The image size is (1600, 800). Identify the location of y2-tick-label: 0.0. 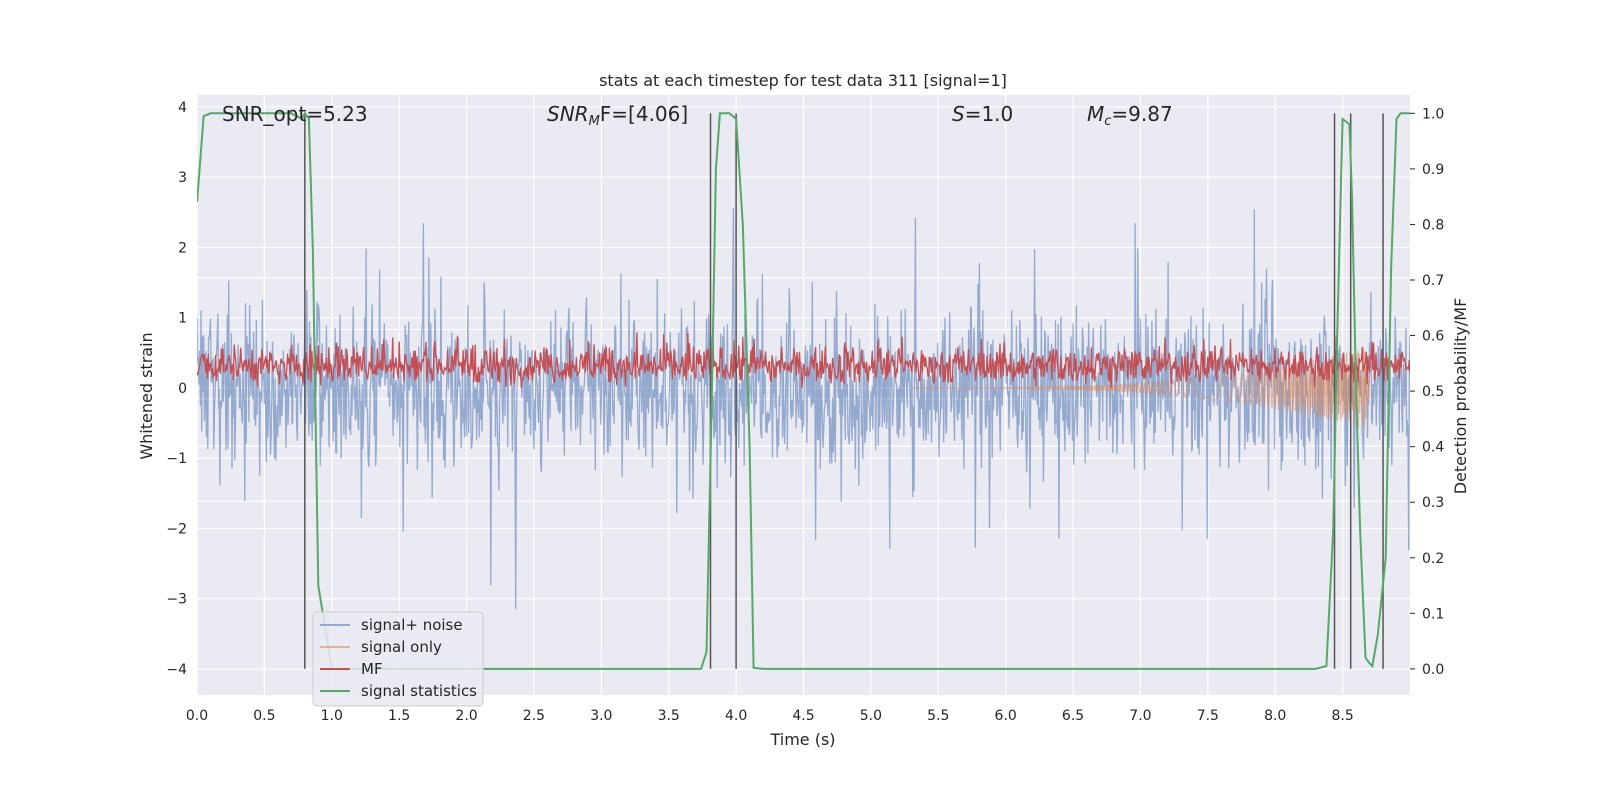
(1433, 670).